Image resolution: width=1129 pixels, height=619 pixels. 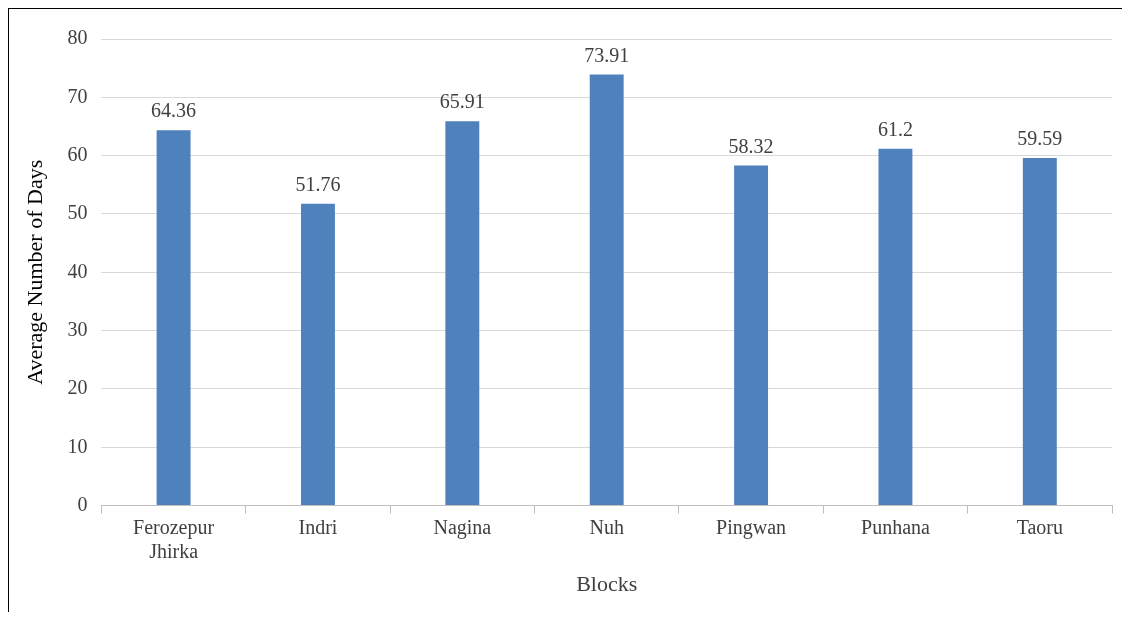 What do you see at coordinates (751, 527) in the screenshot?
I see `x-tick-label: Pingwan` at bounding box center [751, 527].